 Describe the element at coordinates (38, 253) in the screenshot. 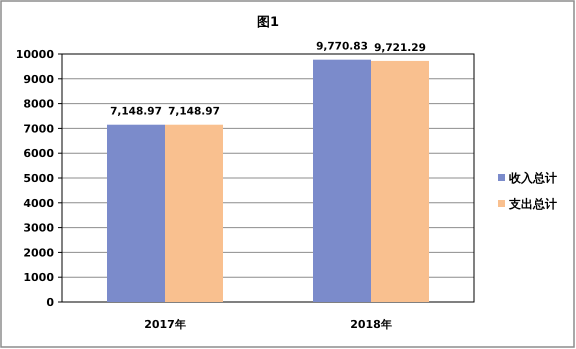

I see `y-tick-label: 2000` at that location.